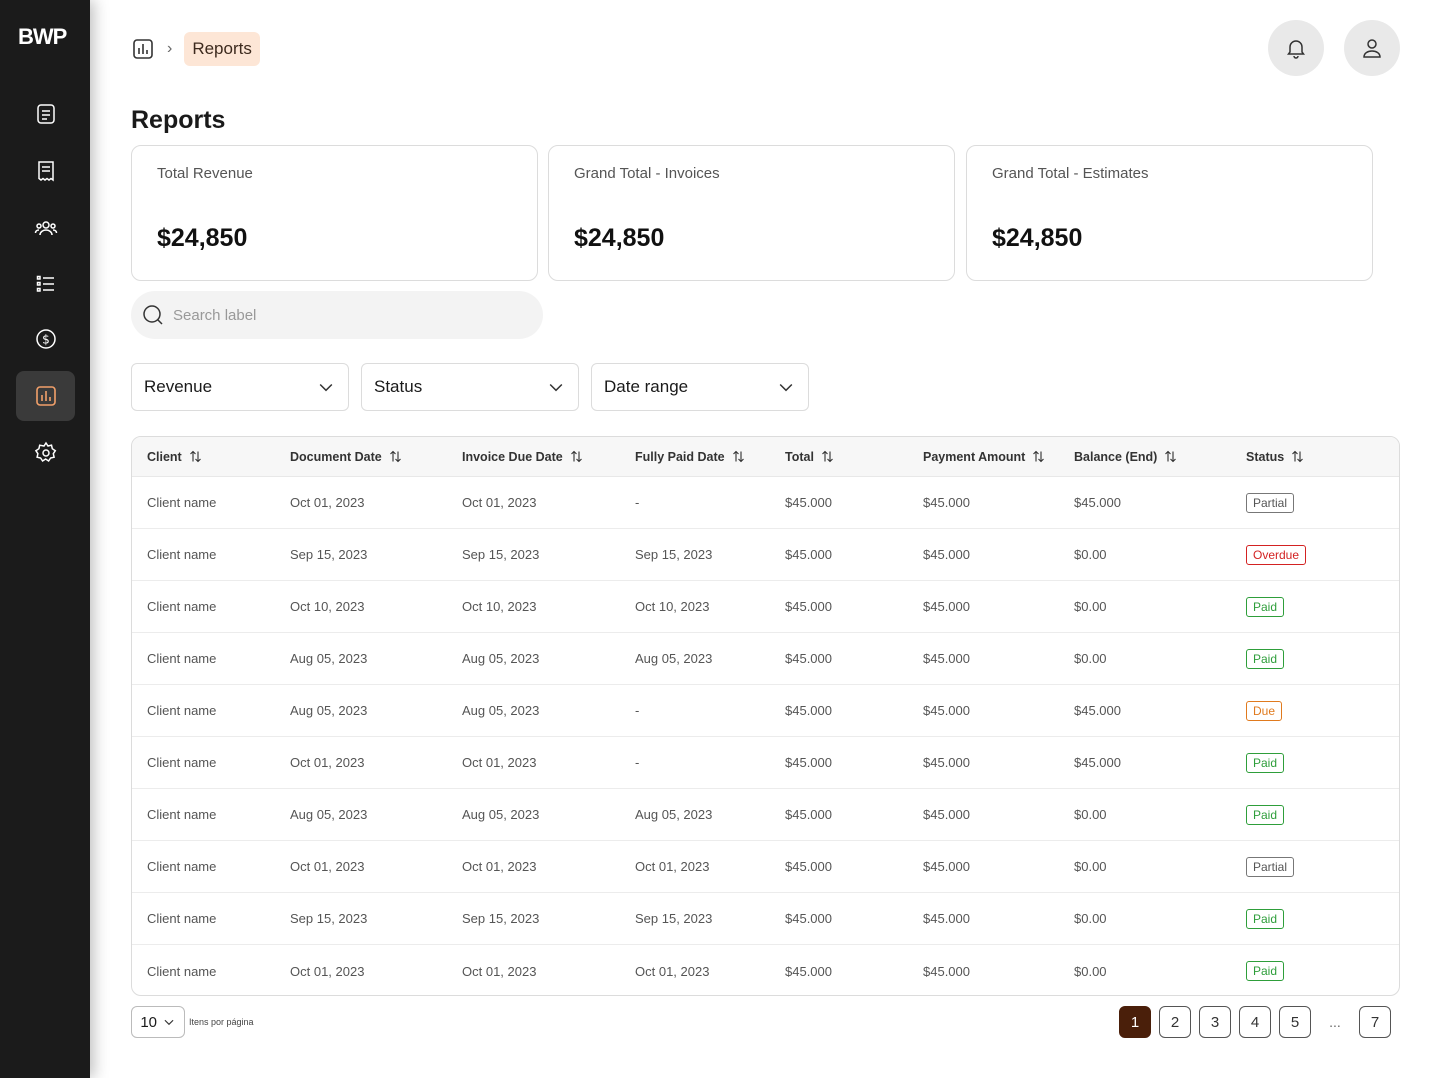 Image resolution: width=1440 pixels, height=1078 pixels. I want to click on cell-balance-end: $0.00, so click(1090, 814).